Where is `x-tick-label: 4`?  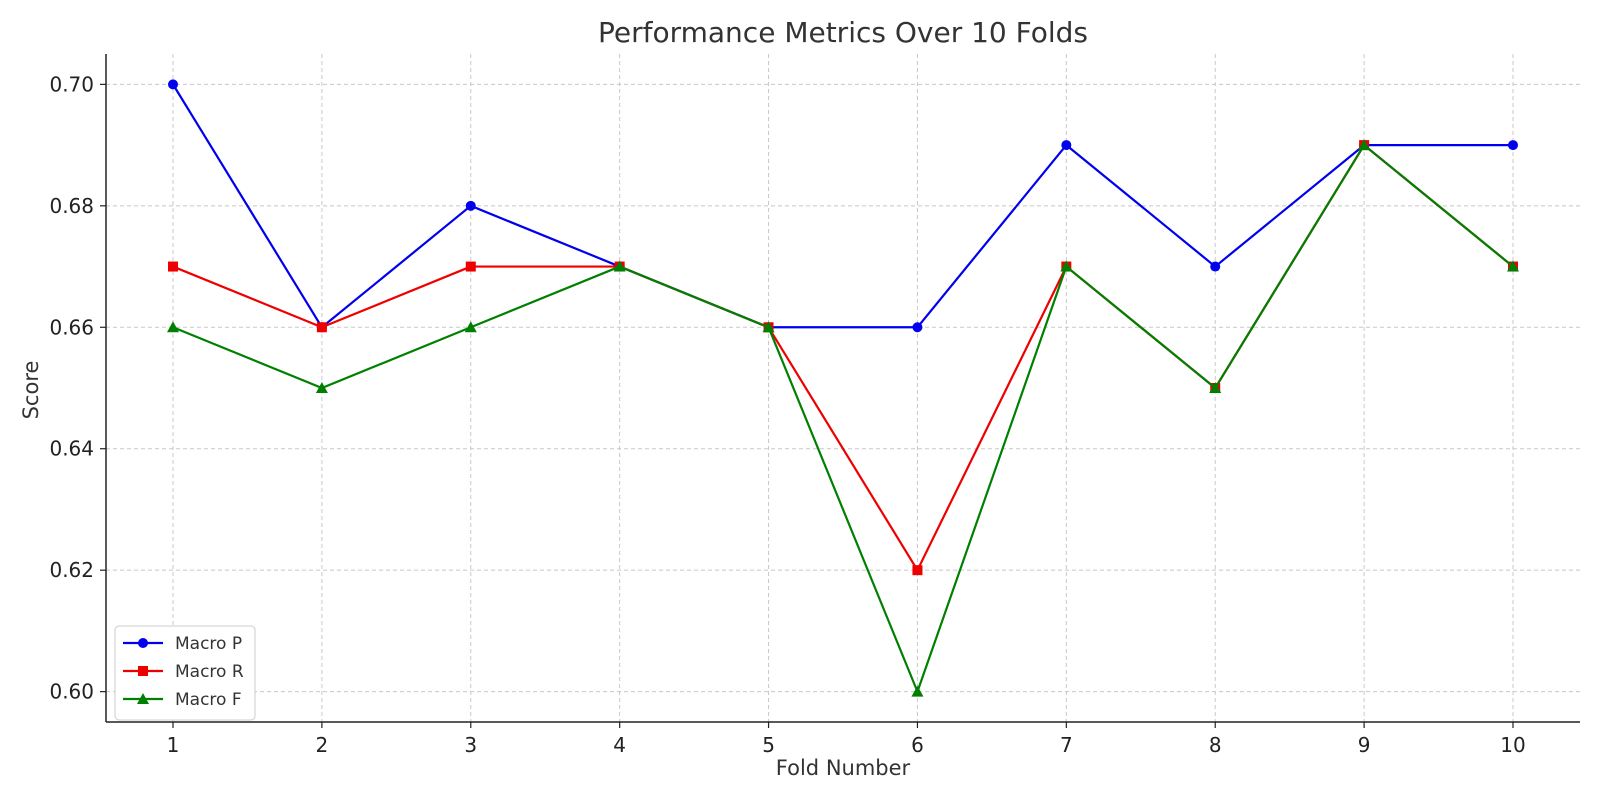 x-tick-label: 4 is located at coordinates (619, 745).